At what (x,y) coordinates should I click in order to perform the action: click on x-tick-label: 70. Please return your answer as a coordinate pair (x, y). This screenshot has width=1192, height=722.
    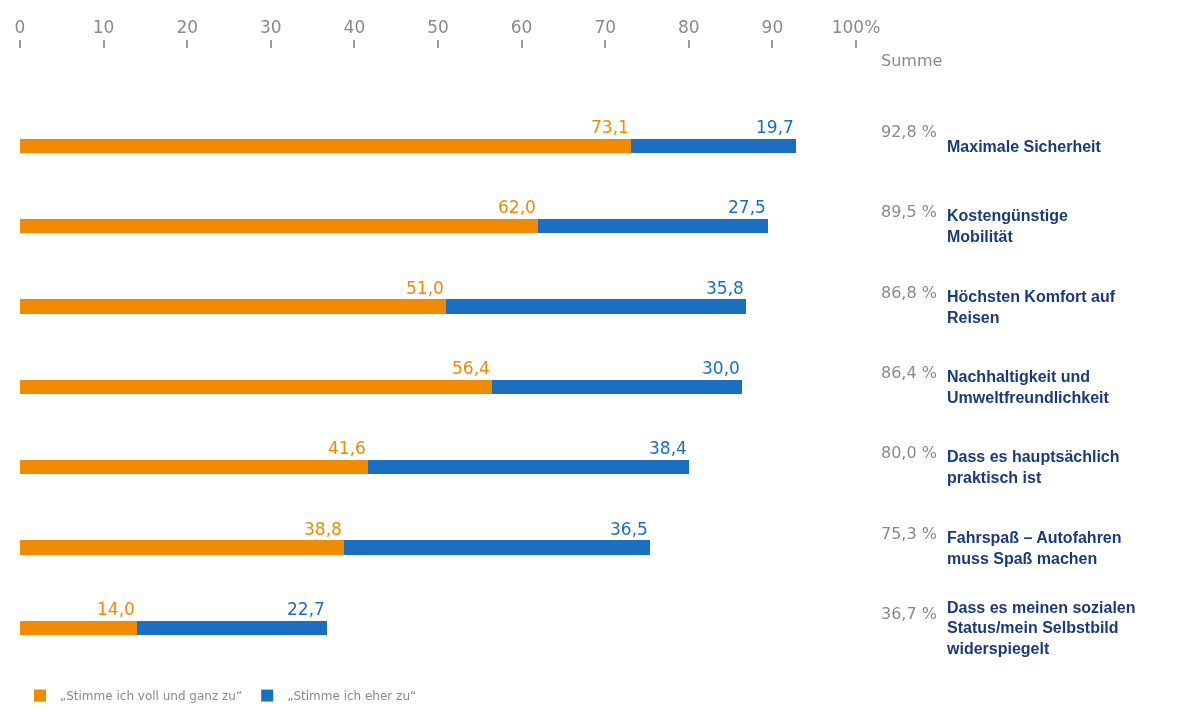
    Looking at the image, I should click on (605, 26).